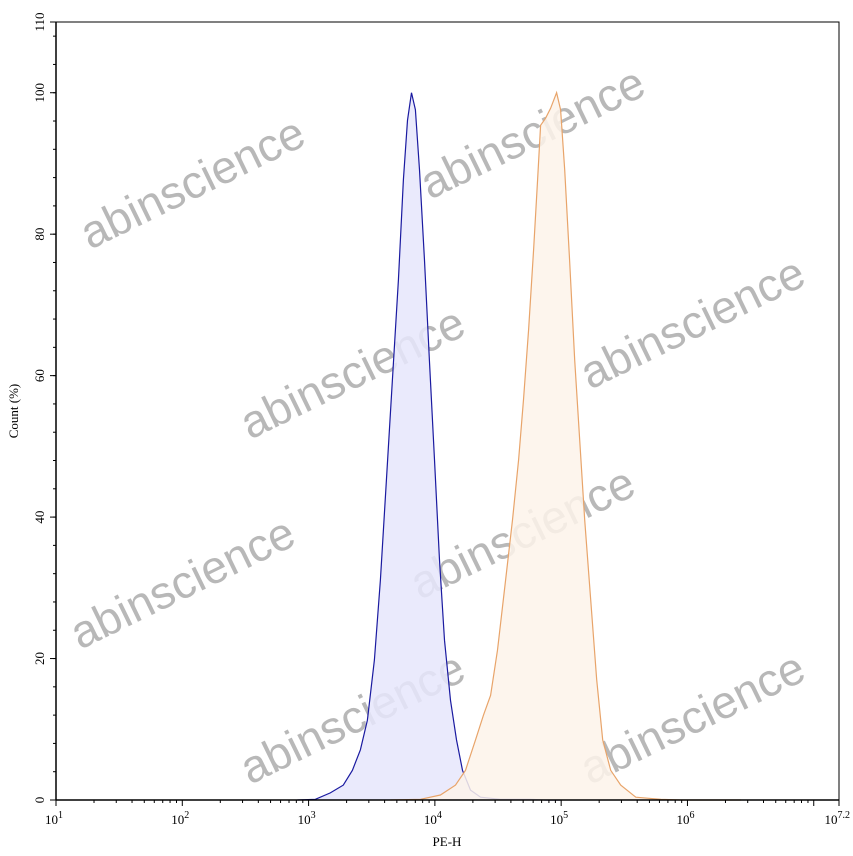 This screenshot has width=853, height=856. Describe the element at coordinates (39, 800) in the screenshot. I see `y-tick-label: 0` at that location.